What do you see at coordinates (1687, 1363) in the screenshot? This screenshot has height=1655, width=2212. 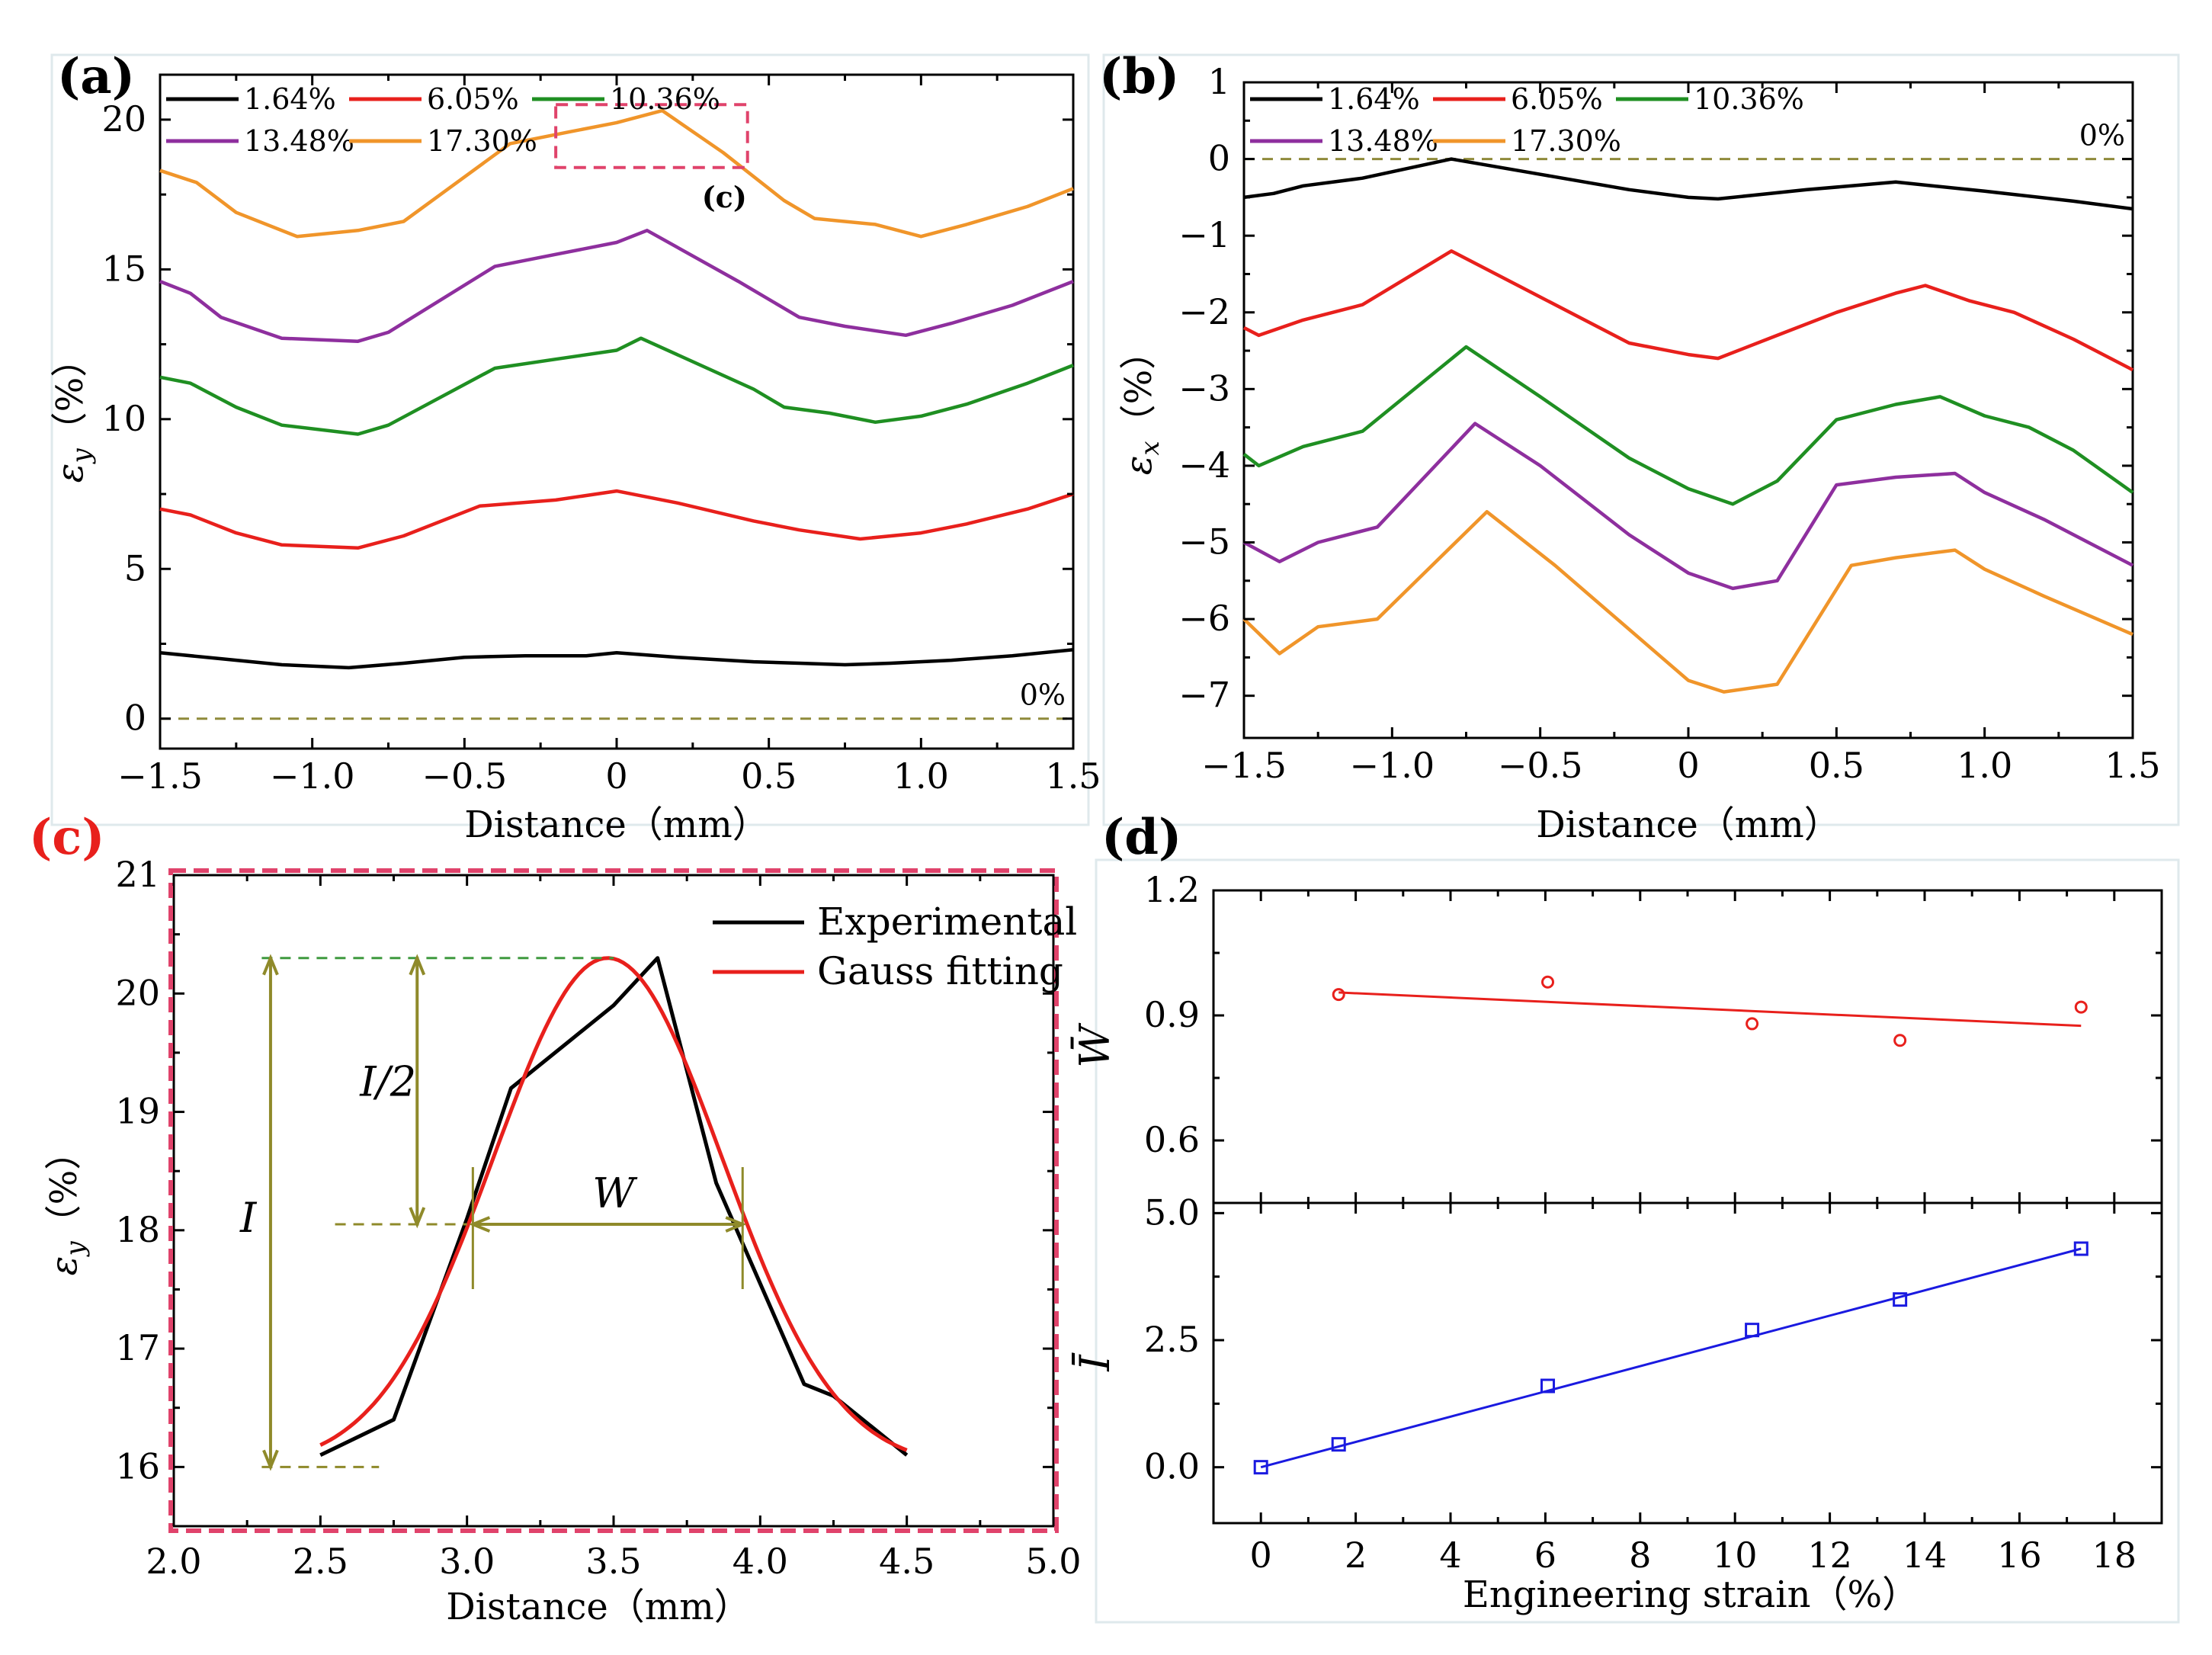 I see `d2-axes-box` at bounding box center [1687, 1363].